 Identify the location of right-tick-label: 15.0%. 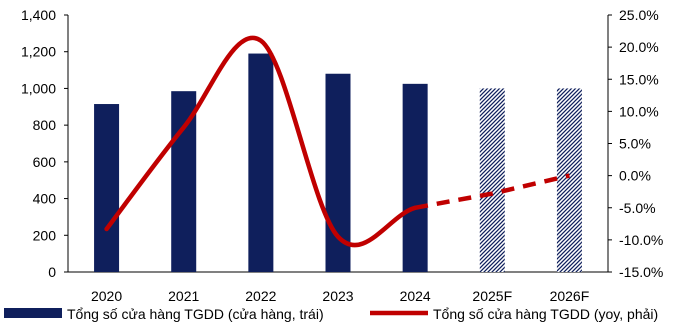
(639, 79).